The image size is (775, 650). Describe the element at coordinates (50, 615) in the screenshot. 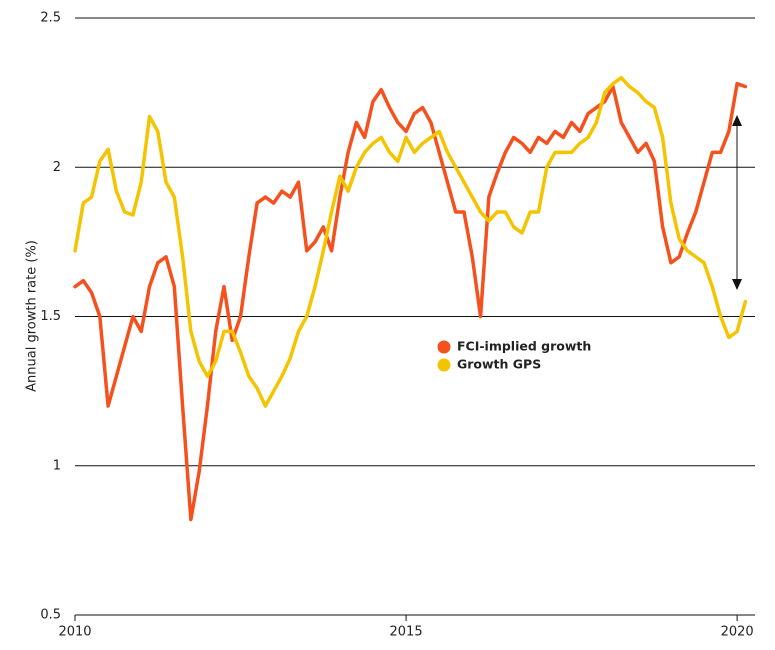

I see `y-tick-label: 0.5` at that location.